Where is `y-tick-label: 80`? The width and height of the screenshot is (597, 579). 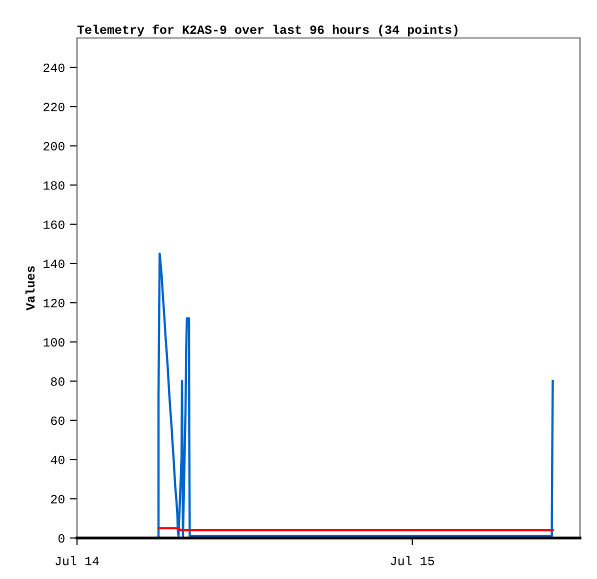 y-tick-label: 80 is located at coordinates (57, 381).